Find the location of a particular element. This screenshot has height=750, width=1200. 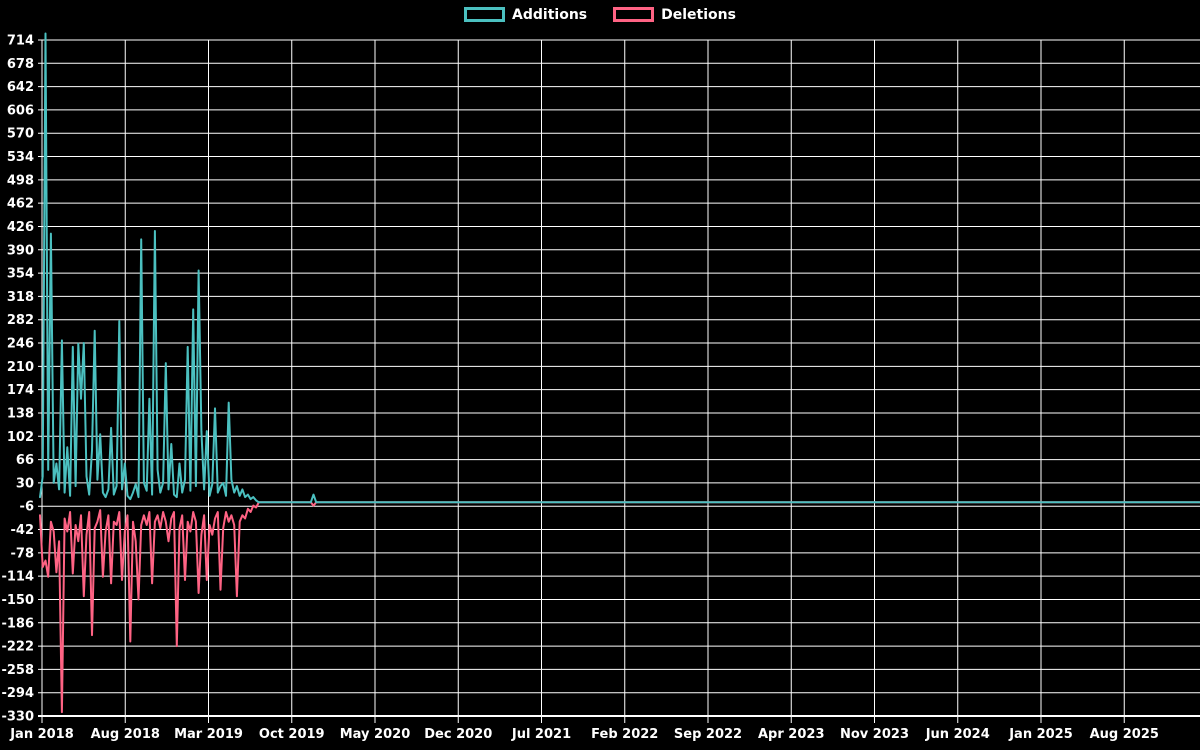

additions-legend-label: Additions is located at coordinates (550, 14).